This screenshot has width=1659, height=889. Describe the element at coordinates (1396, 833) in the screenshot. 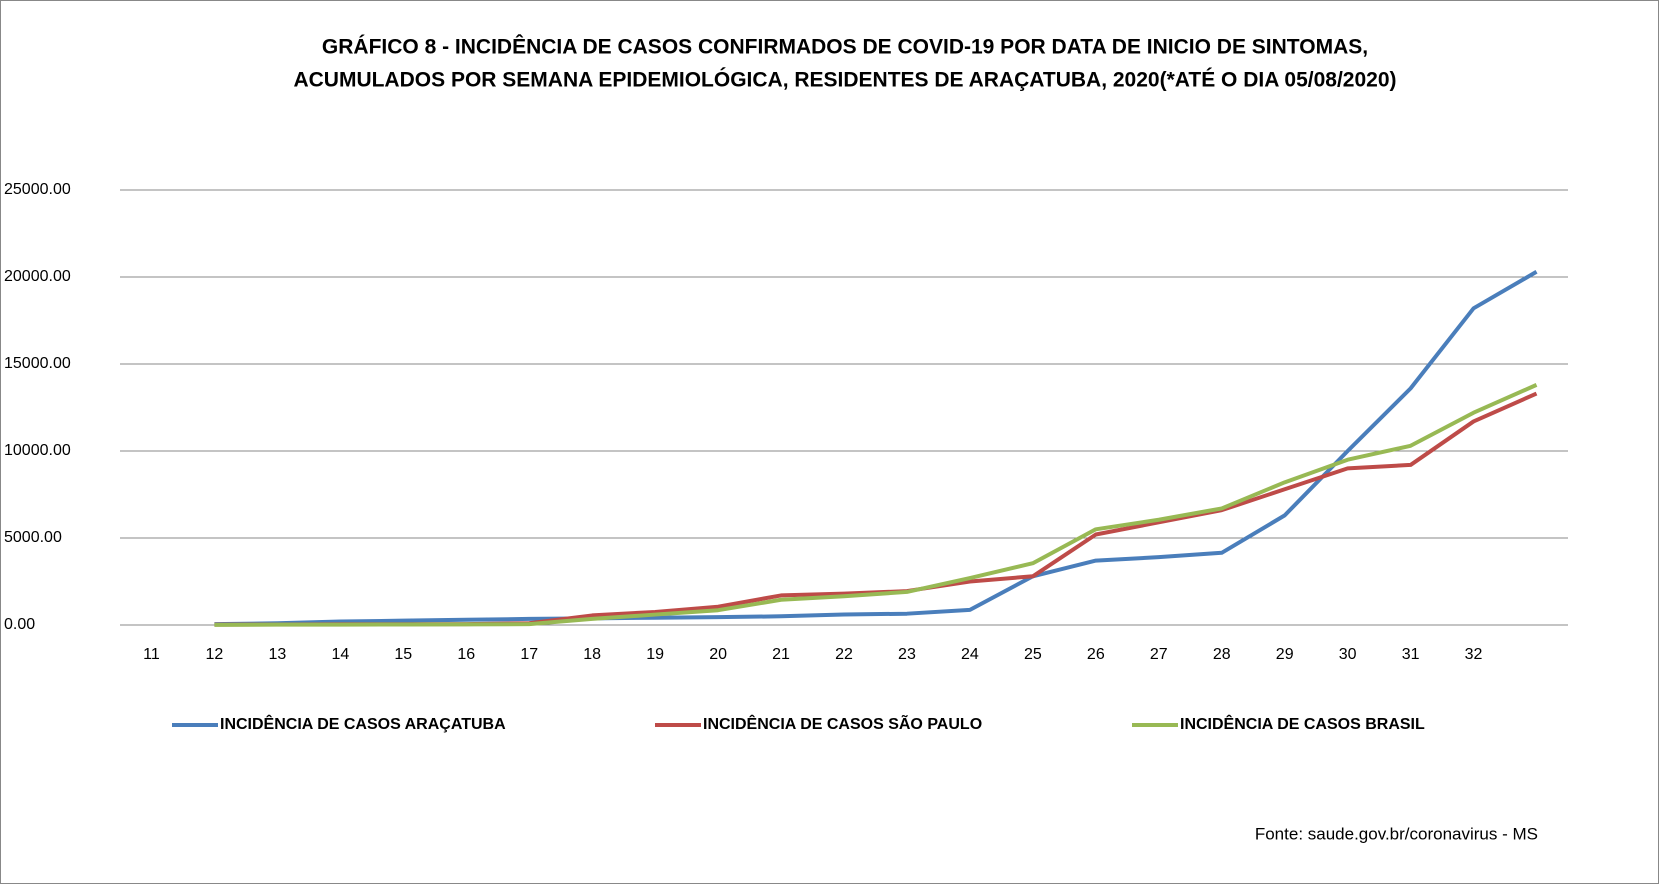

I see `source-note: Fonte: saude.gov.br/coronavirus - MS` at that location.